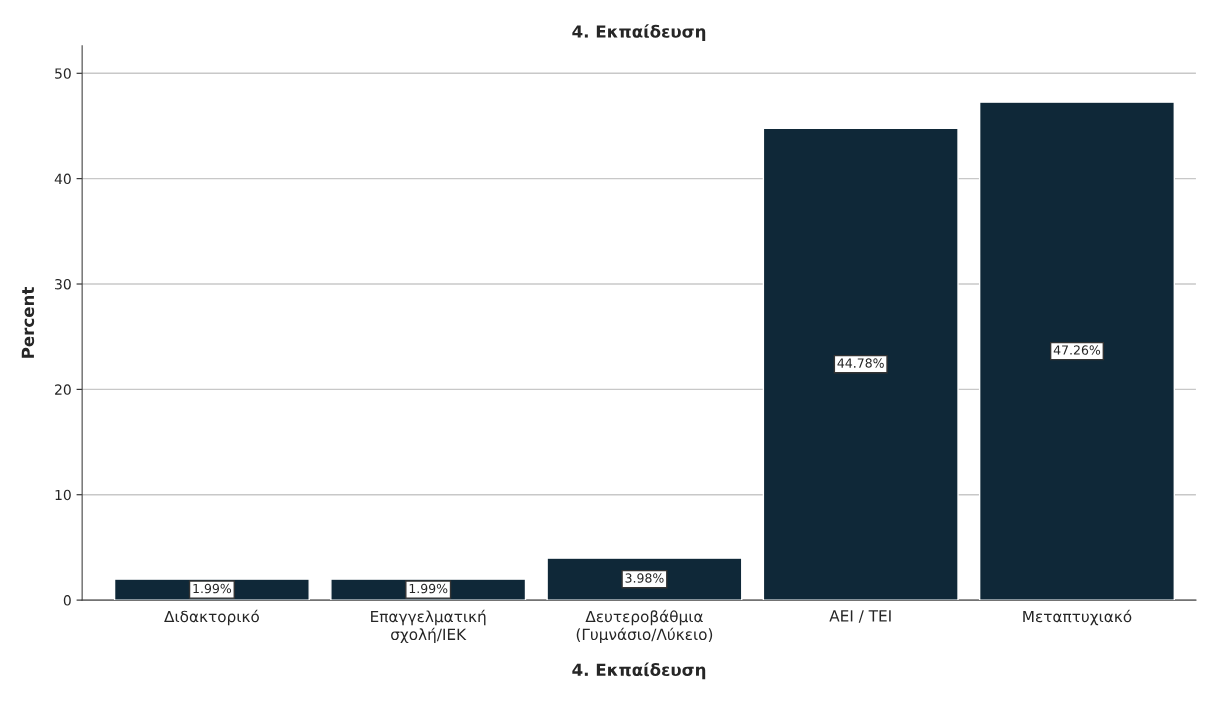 The image size is (1208, 706). What do you see at coordinates (428, 626) in the screenshot?
I see `x-tick-label: Επαγγελματική σχολή/ΙΕΚ` at bounding box center [428, 626].